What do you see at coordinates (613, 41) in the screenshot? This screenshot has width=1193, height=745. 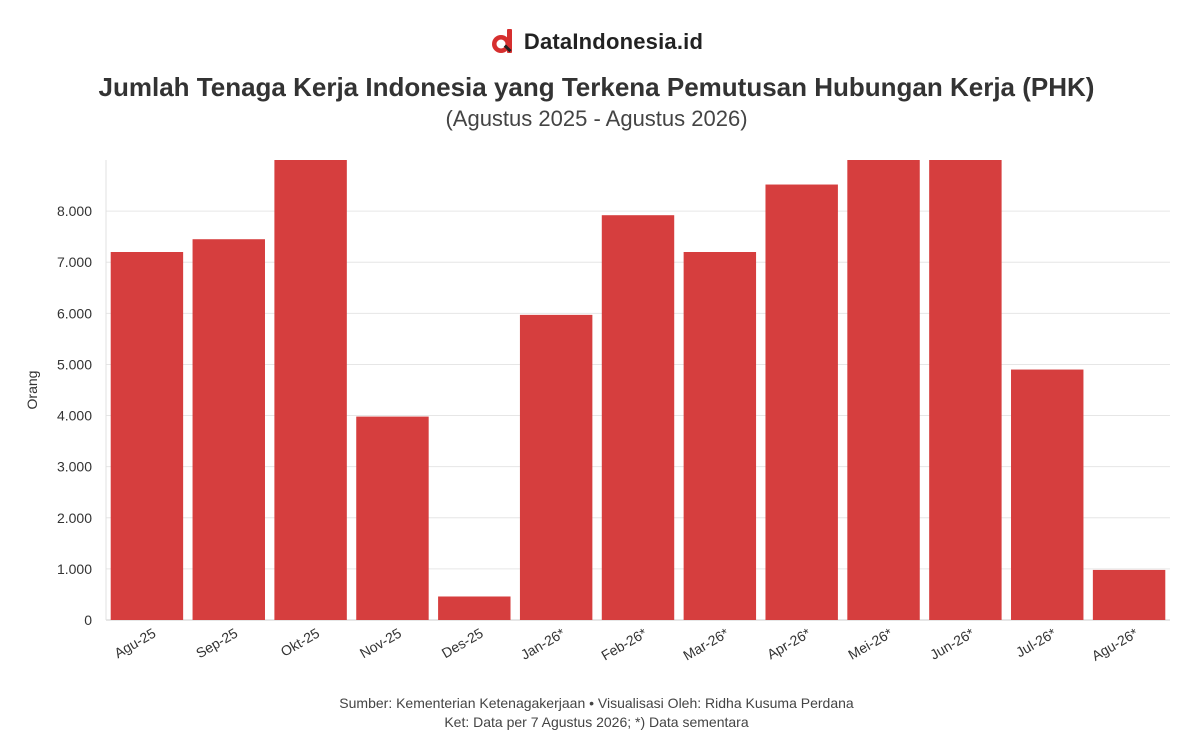 I see `brand-name: DataIndonesia.id` at bounding box center [613, 41].